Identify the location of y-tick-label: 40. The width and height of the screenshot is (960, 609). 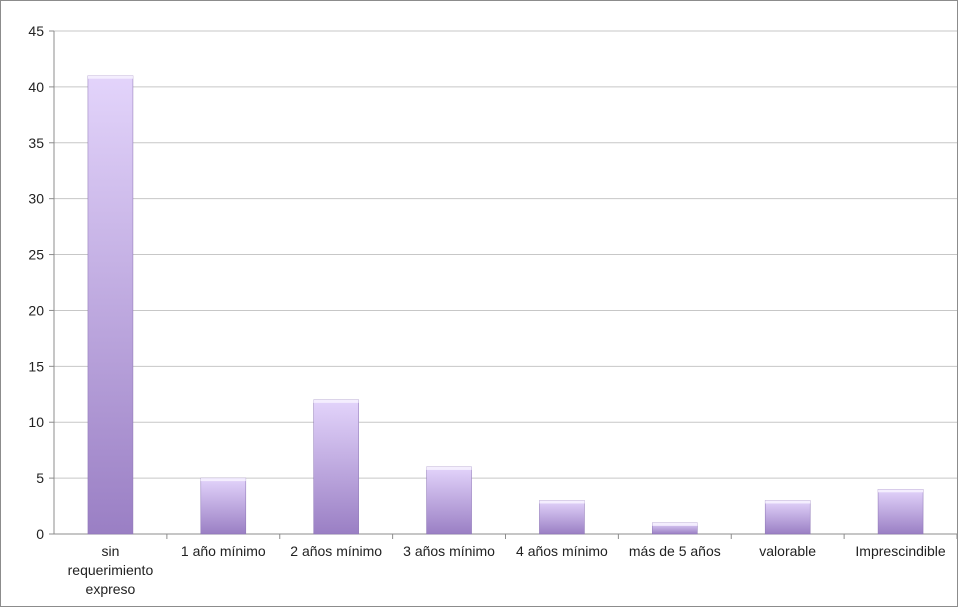
(36, 87).